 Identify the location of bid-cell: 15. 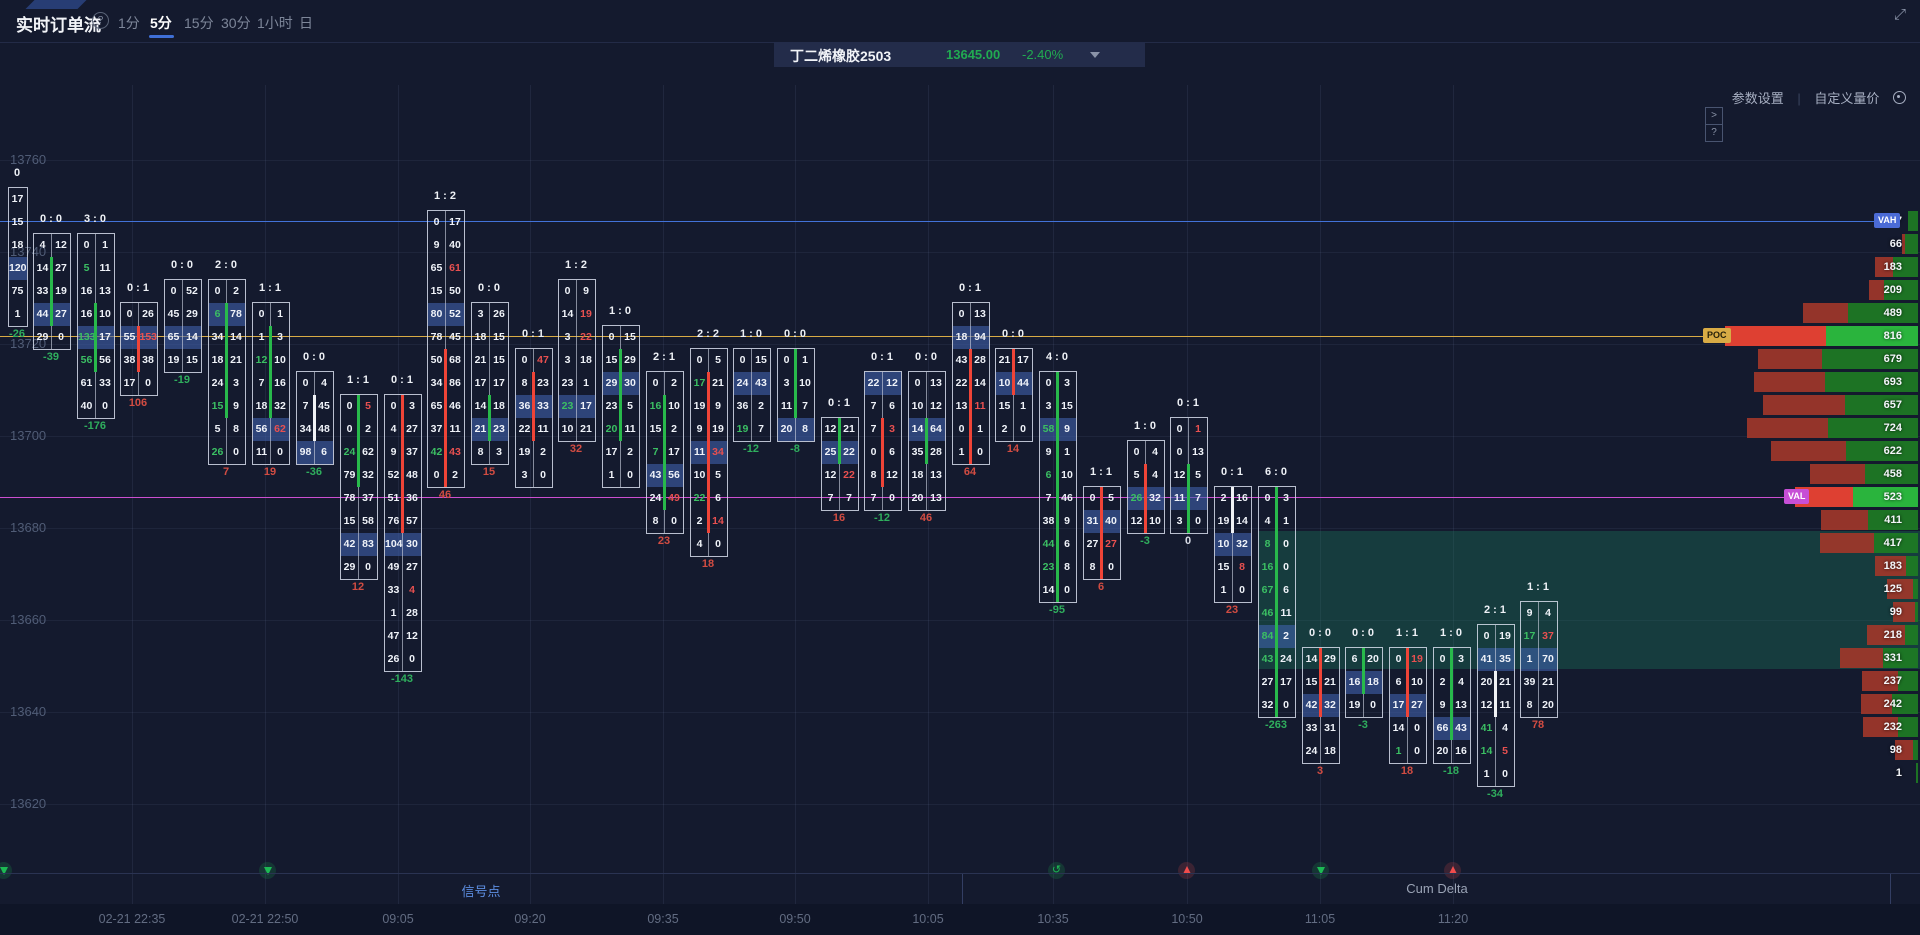
(655, 428).